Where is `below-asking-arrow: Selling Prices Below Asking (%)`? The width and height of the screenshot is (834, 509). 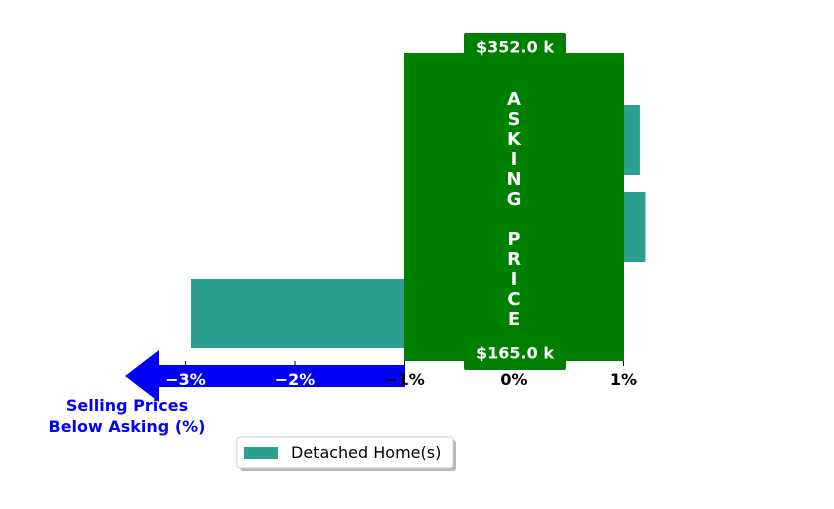
below-asking-arrow: Selling Prices Below Asking (%) is located at coordinates (227, 393).